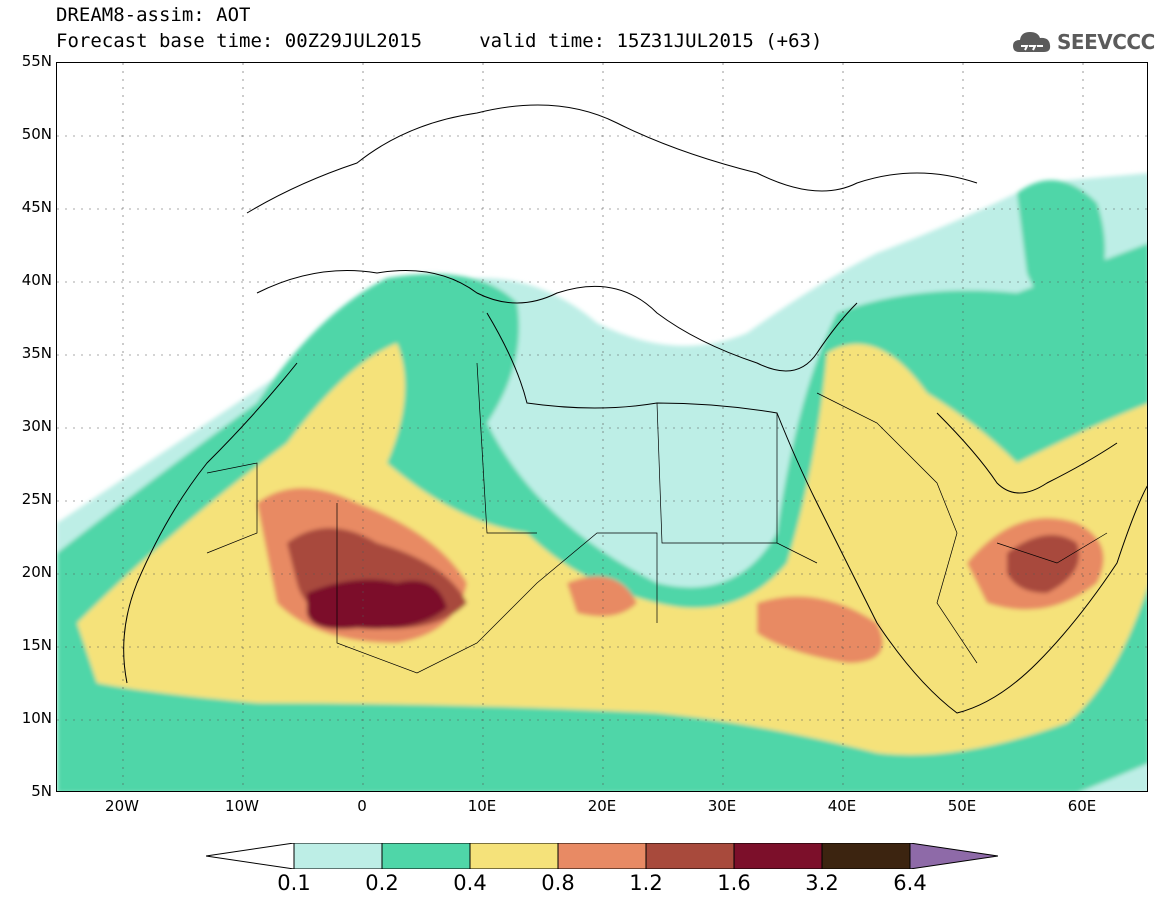 The height and width of the screenshot is (905, 1165). I want to click on aot-level-0.1, so click(632, 463).